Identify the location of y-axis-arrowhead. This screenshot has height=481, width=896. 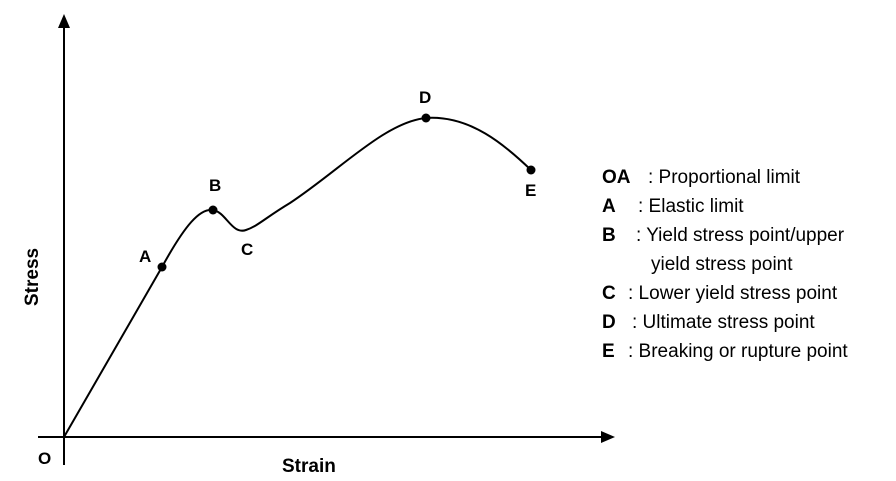
(64, 21).